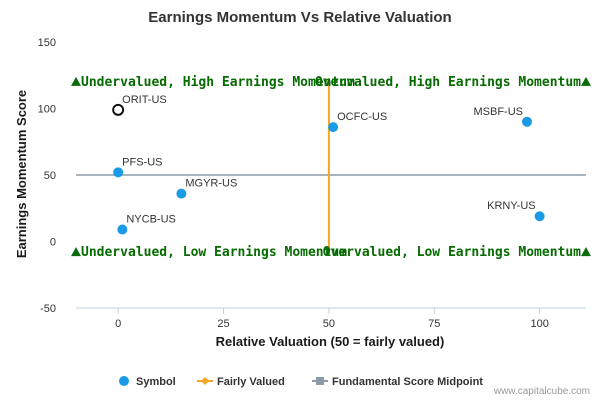 The height and width of the screenshot is (400, 600). Describe the element at coordinates (320, 381) in the screenshot. I see `legend-square-icon` at that location.